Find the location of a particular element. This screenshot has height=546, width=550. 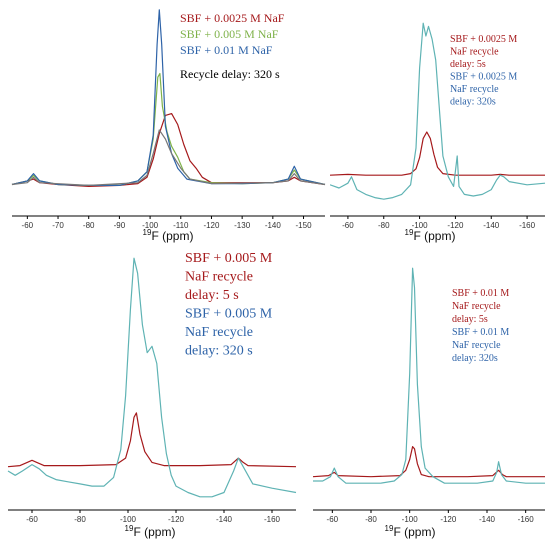

x-tick-label: -90 is located at coordinates (120, 225).